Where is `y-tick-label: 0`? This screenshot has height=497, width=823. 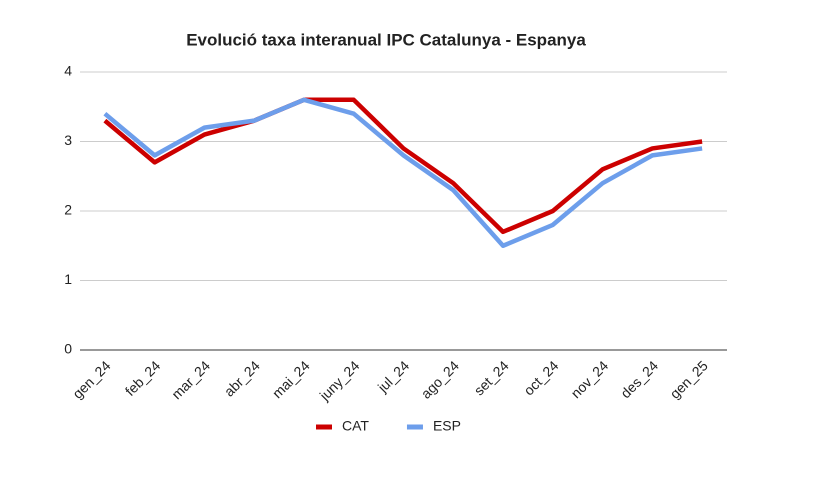 y-tick-label: 0 is located at coordinates (68, 349).